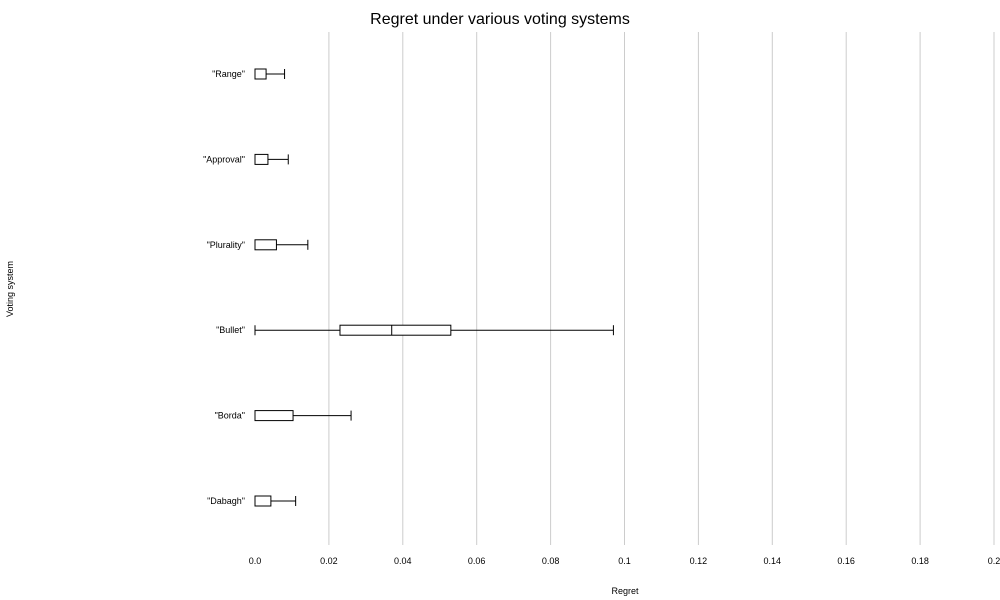 The width and height of the screenshot is (1000, 600). What do you see at coordinates (994, 561) in the screenshot?
I see `x-tick-label: 0.2` at bounding box center [994, 561].